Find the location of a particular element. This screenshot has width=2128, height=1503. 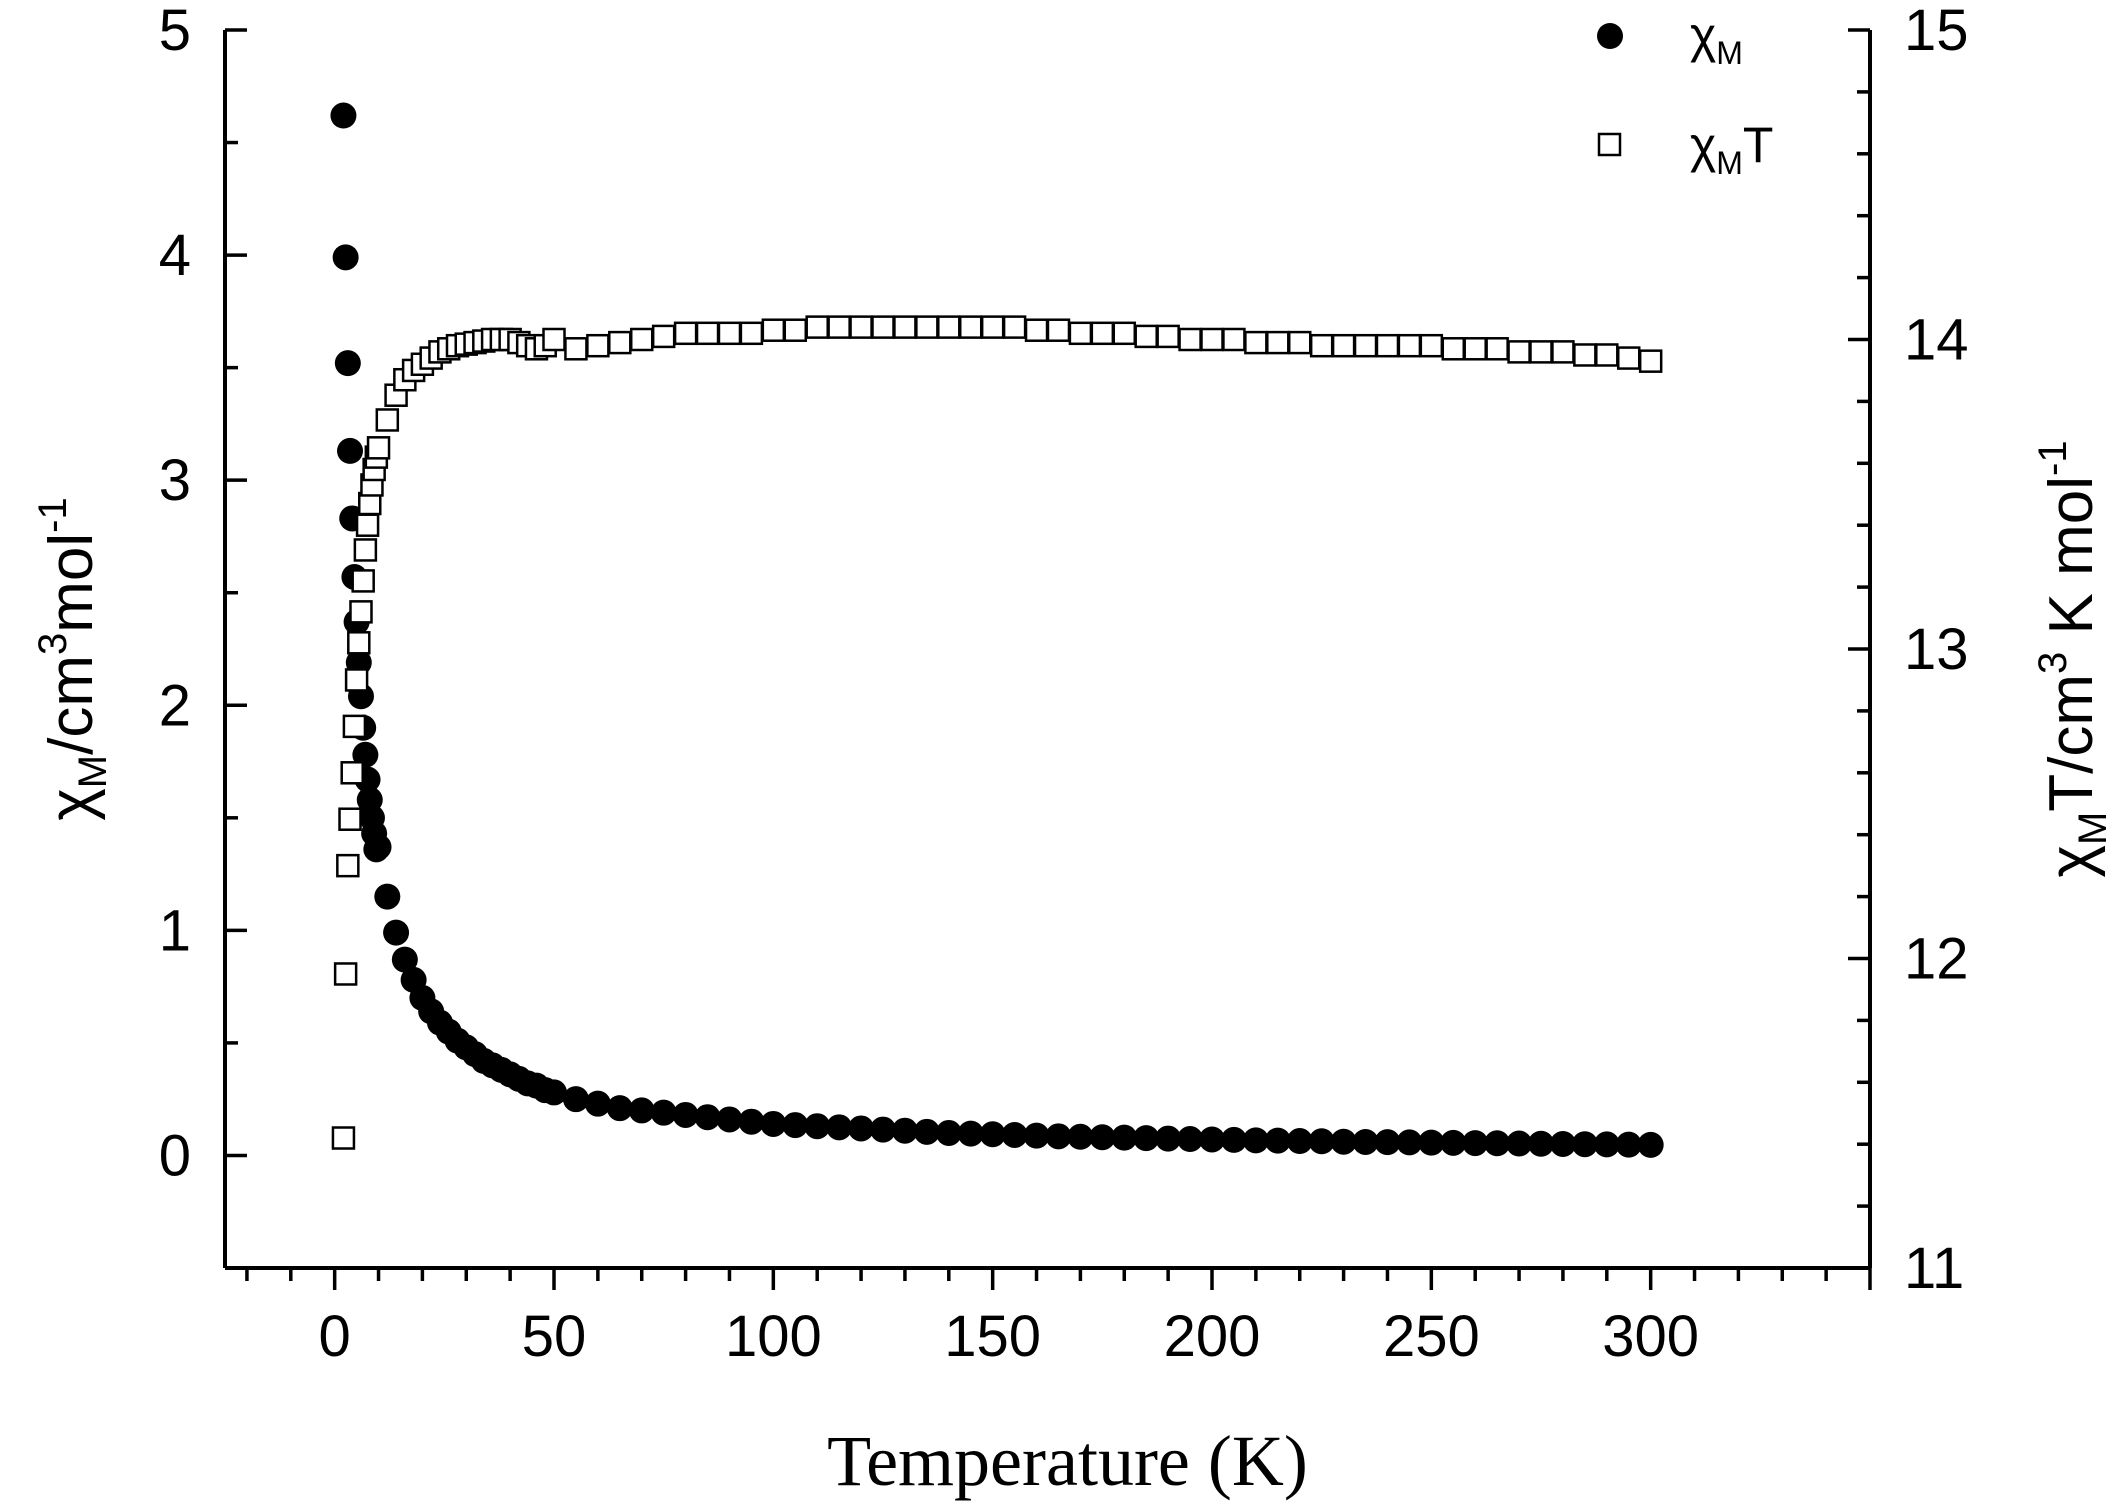

x-tick-label: 150 is located at coordinates (992, 1336).